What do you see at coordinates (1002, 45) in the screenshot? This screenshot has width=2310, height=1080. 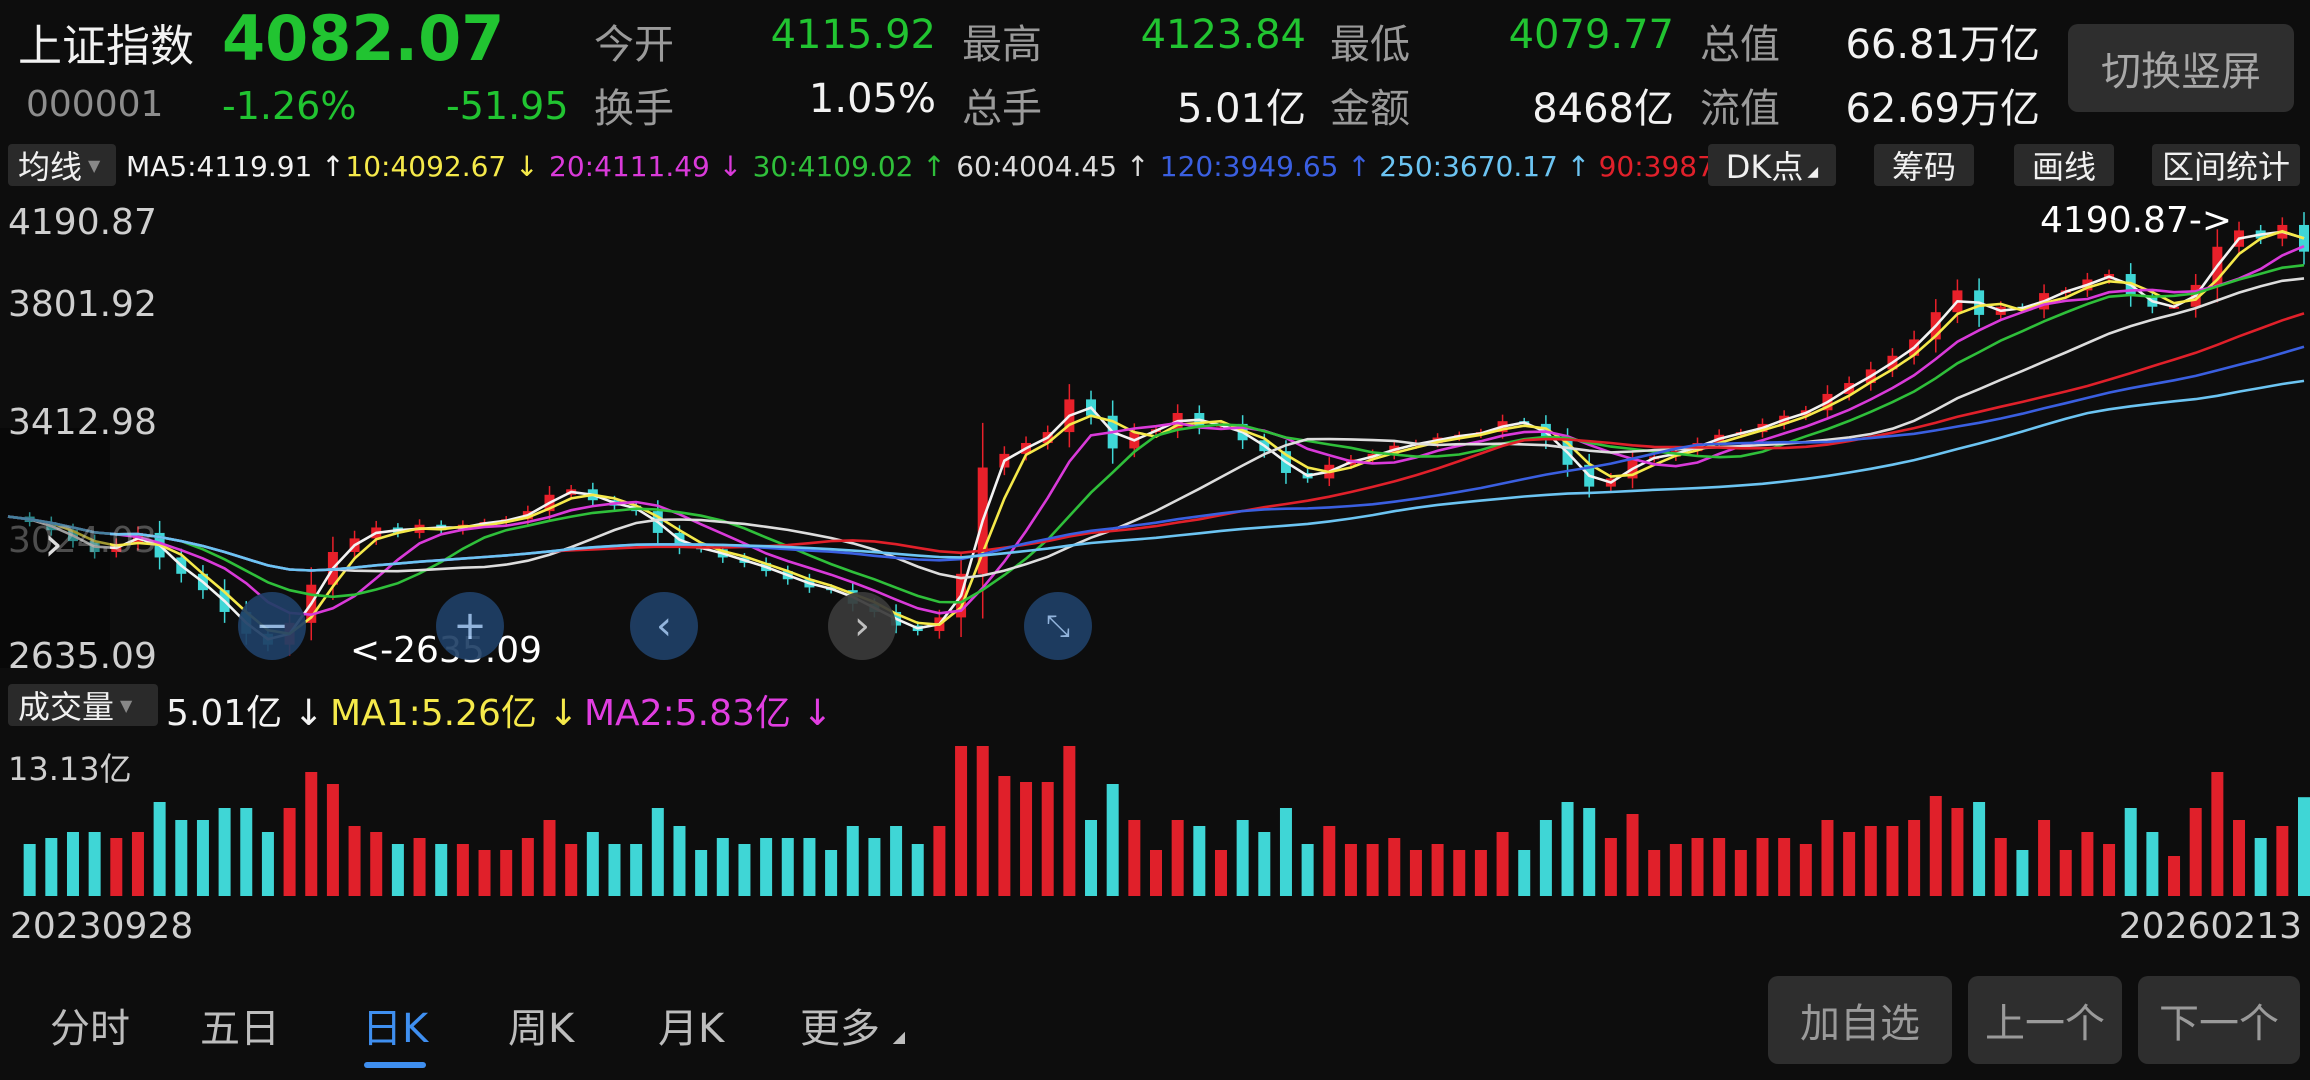 I see `stat-label-high: 最高` at bounding box center [1002, 45].